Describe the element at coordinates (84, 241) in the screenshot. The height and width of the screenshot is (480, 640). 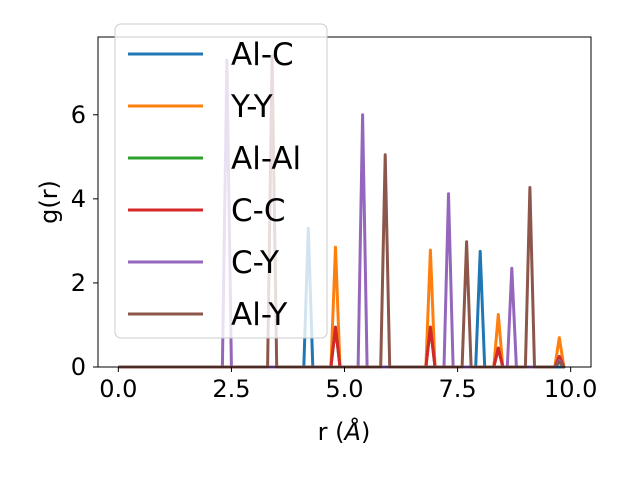
I see `y-axis-ticks: 0 2 4 6` at that location.